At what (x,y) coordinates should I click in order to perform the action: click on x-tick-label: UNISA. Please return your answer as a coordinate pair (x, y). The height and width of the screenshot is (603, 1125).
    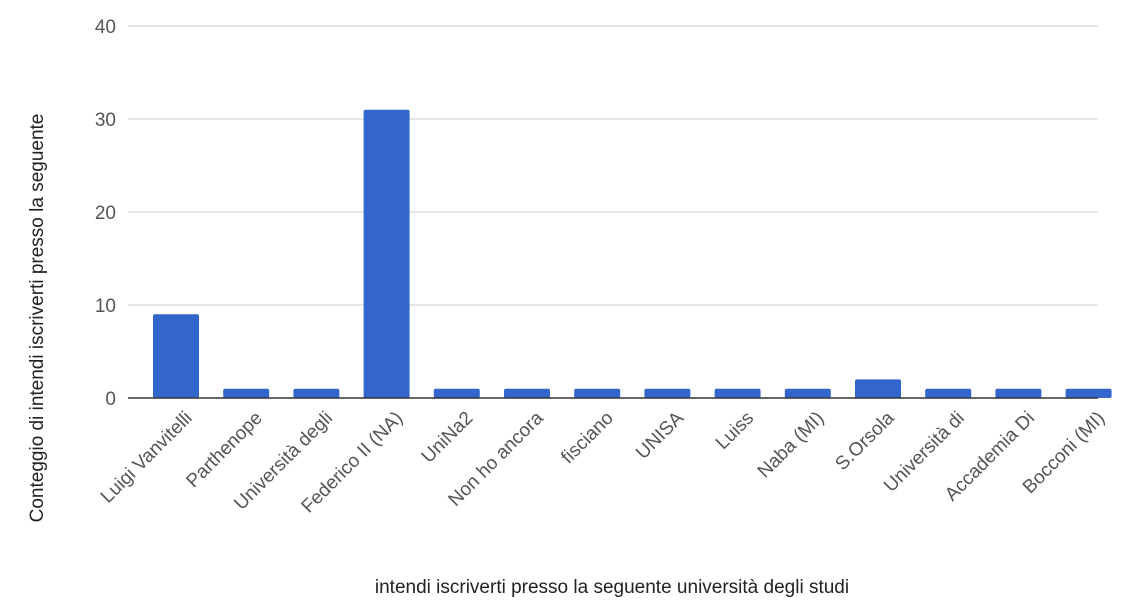
    Looking at the image, I should click on (660, 436).